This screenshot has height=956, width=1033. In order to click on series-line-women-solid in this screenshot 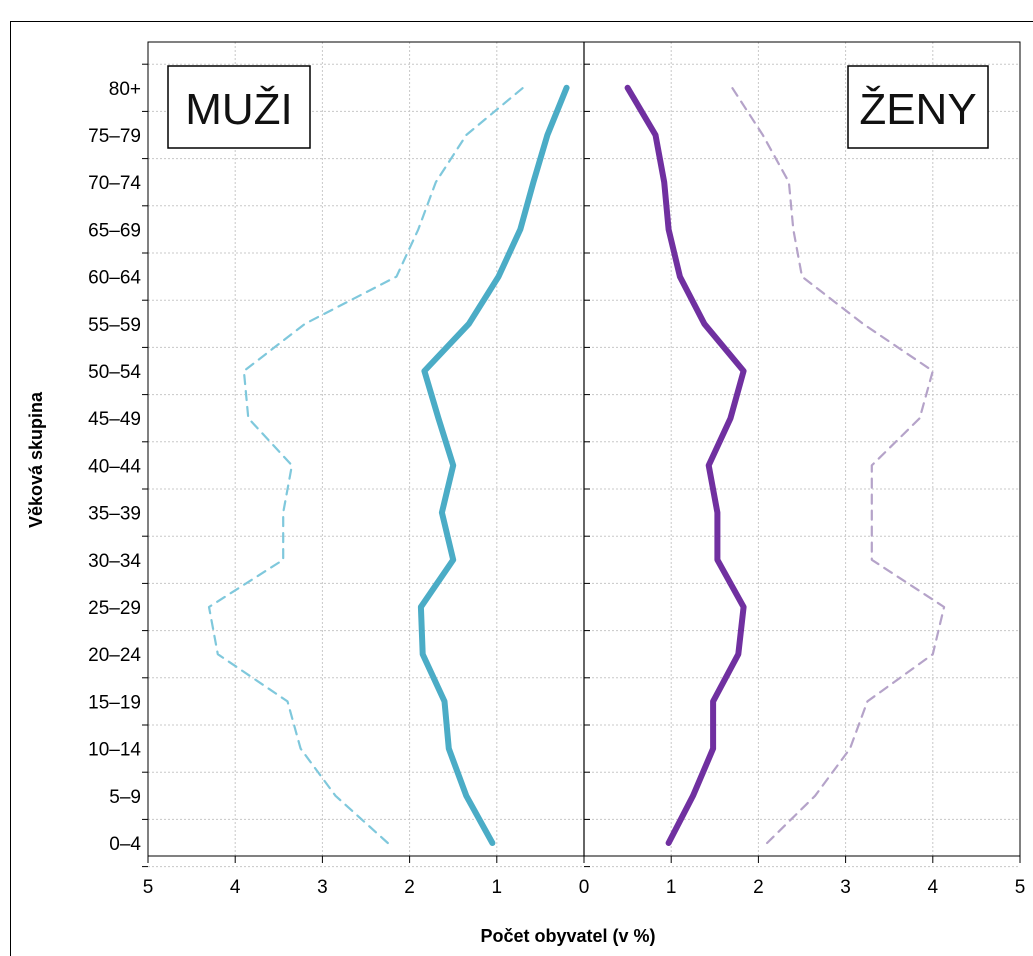, I will do `click(685, 465)`.